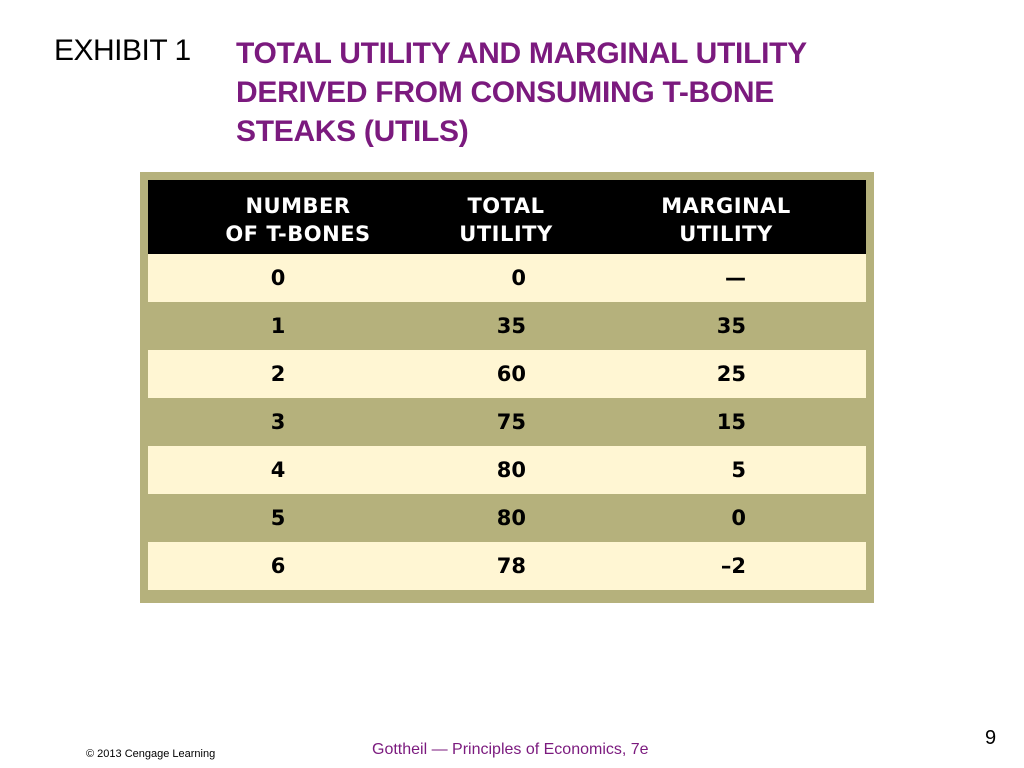 The image size is (1024, 768). I want to click on page-number: 9, so click(991, 738).